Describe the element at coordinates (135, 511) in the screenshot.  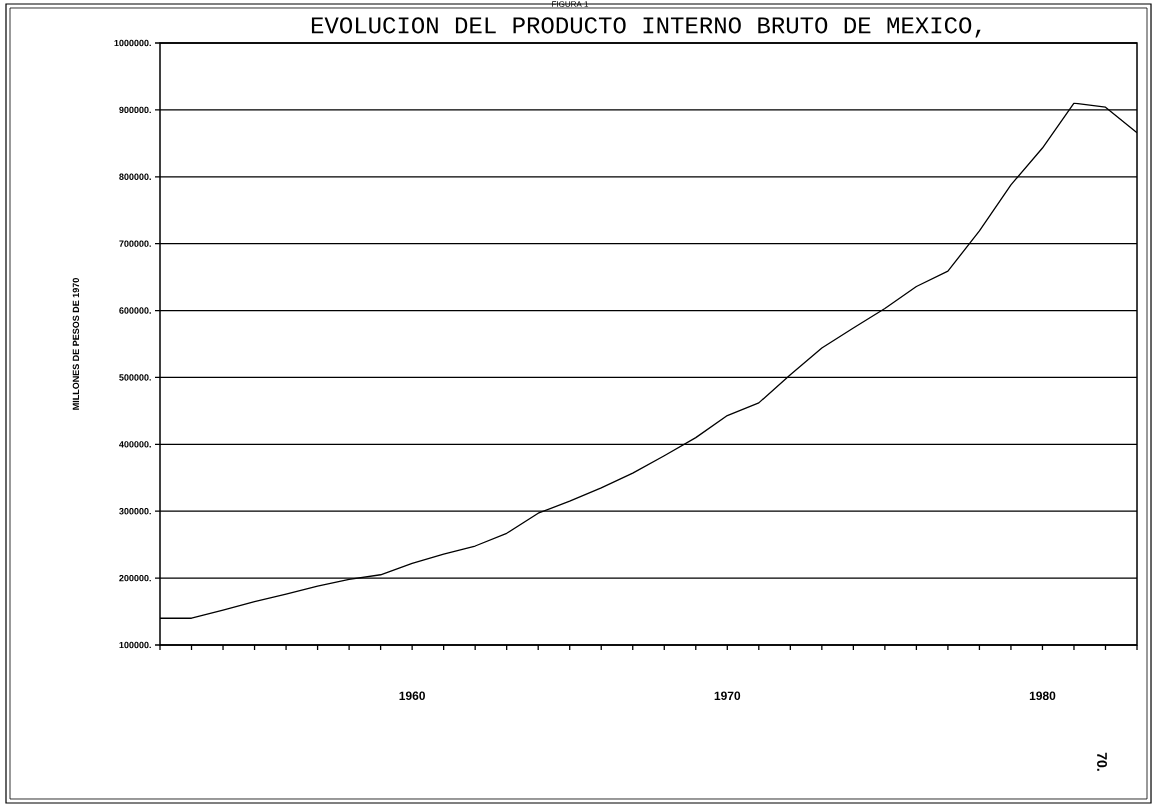
I see `y-tick-label: 300000.` at that location.